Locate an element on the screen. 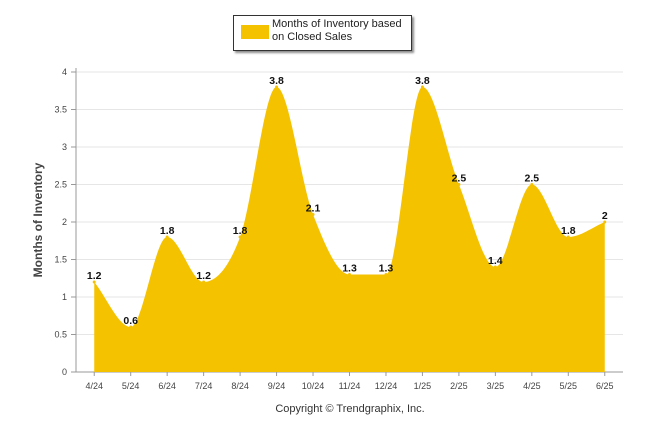  x-tick-label: 8/24 is located at coordinates (240, 386).